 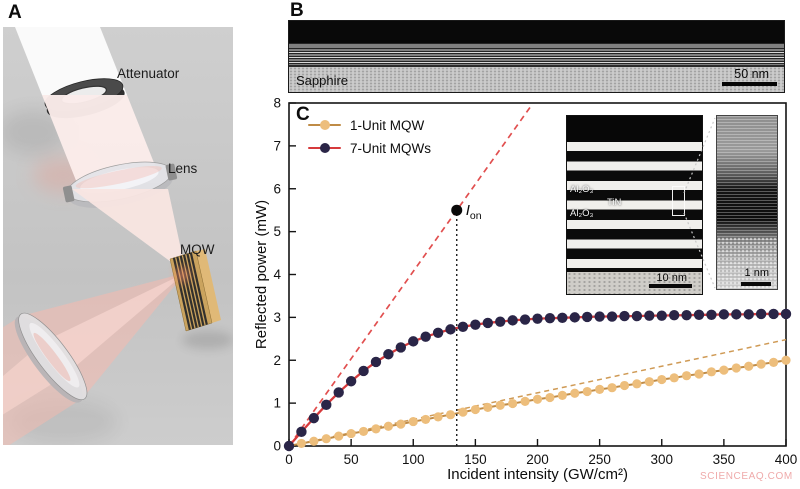 I want to click on inset-tem-atomic: 1 nm, so click(x=747, y=202).